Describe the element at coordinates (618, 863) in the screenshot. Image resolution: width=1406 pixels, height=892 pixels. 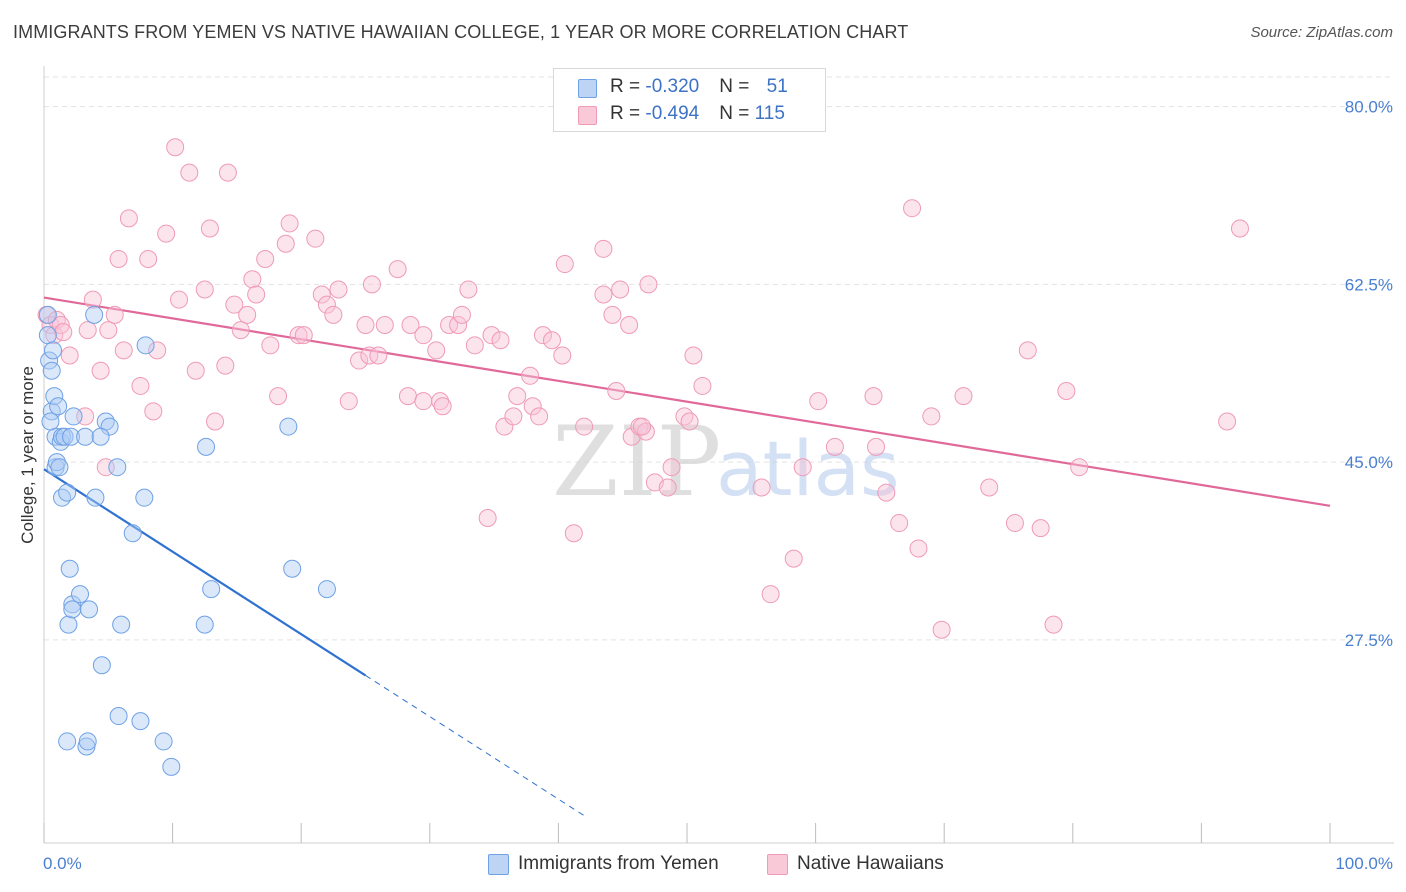
I see `bottom-legend-label-yemen: Immigrants from Yemen` at that location.